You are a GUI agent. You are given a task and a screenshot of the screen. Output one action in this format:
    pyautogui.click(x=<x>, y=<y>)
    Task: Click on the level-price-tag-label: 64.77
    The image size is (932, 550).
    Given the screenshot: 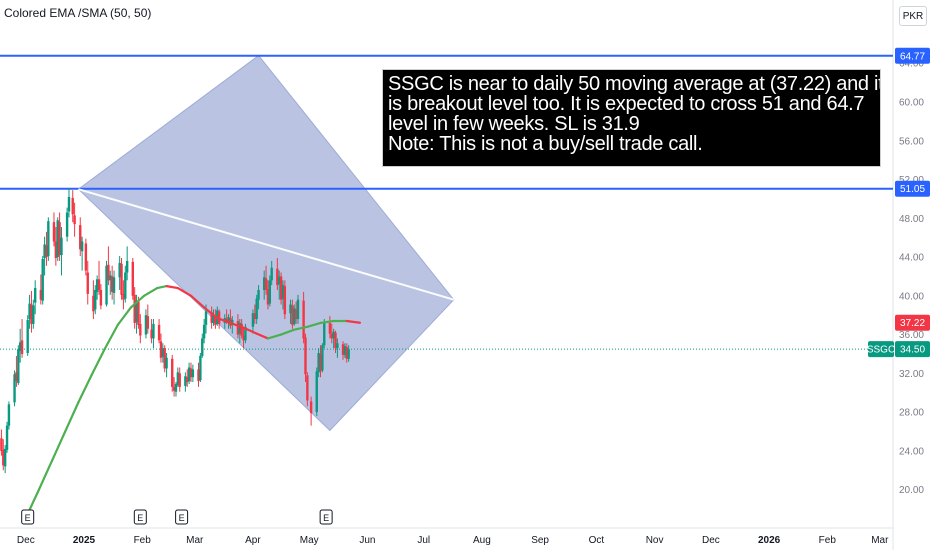 What is the action you would take?
    pyautogui.click(x=912, y=56)
    